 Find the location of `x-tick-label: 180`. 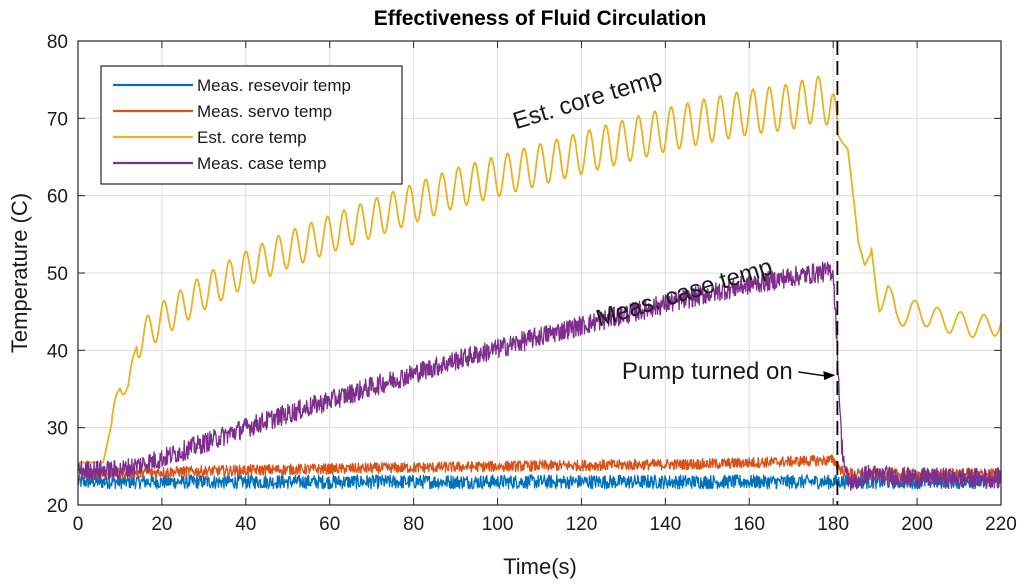

x-tick-label: 180 is located at coordinates (833, 524).